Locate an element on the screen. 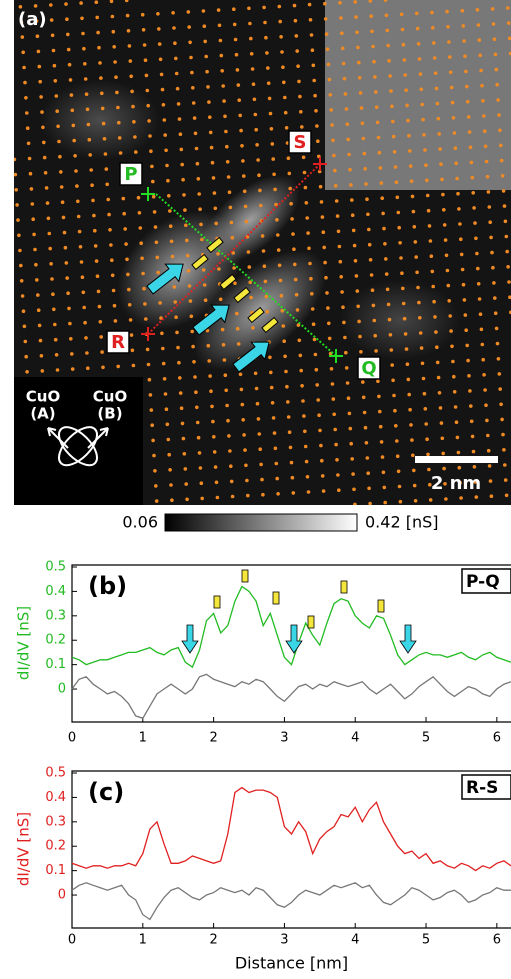  y-tick-label: 0.1 is located at coordinates (55, 664).